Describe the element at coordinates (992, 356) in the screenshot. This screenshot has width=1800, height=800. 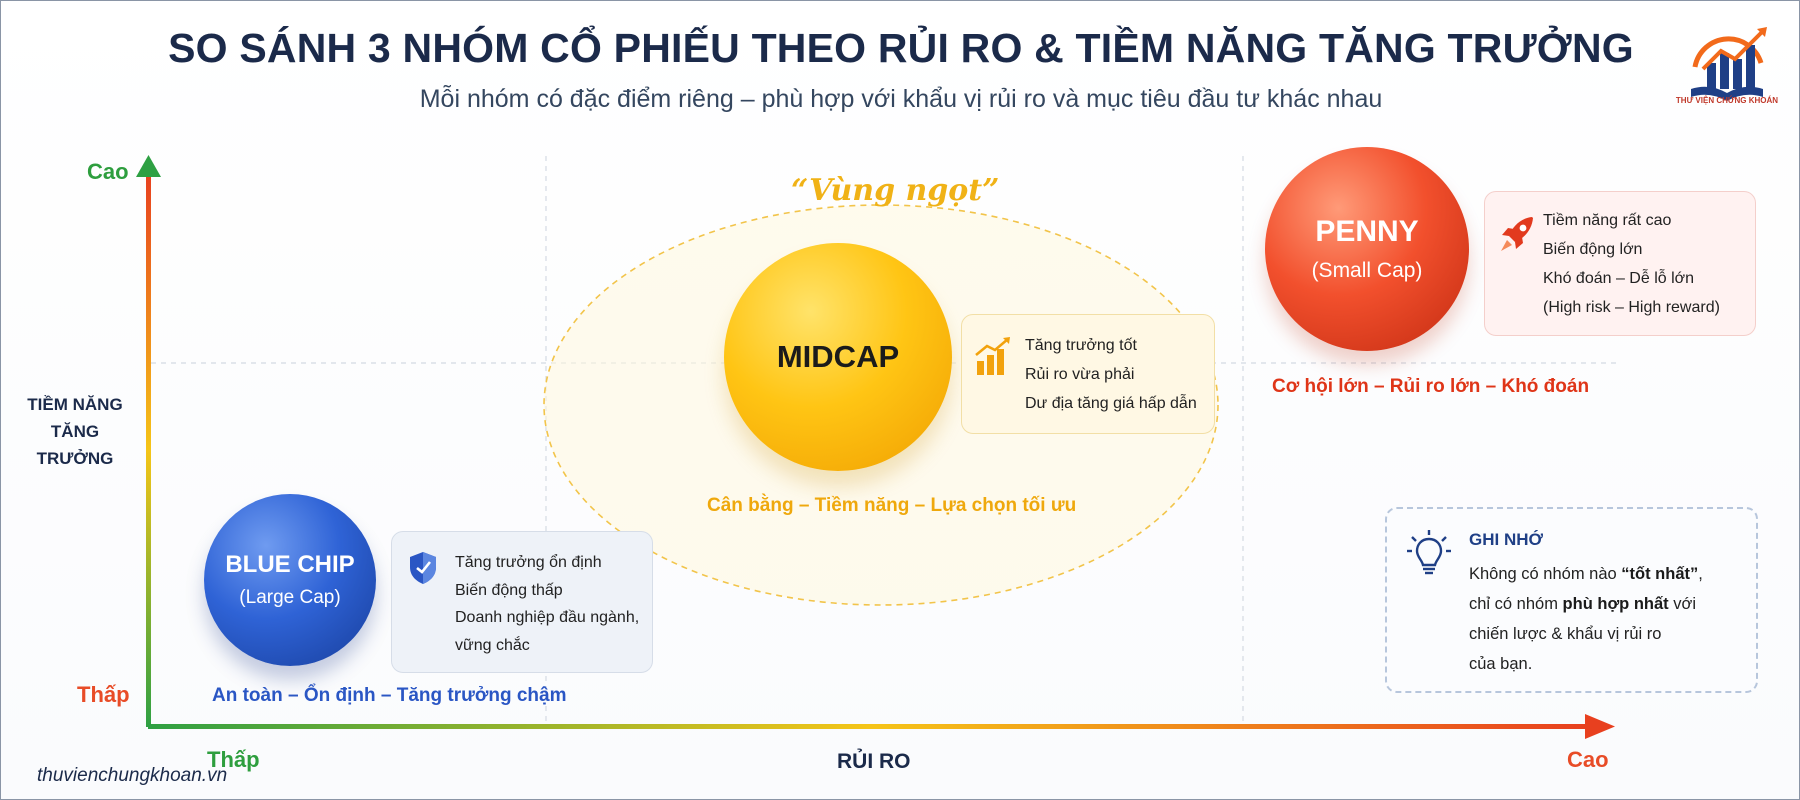
I see `growth-chart-icon` at that location.